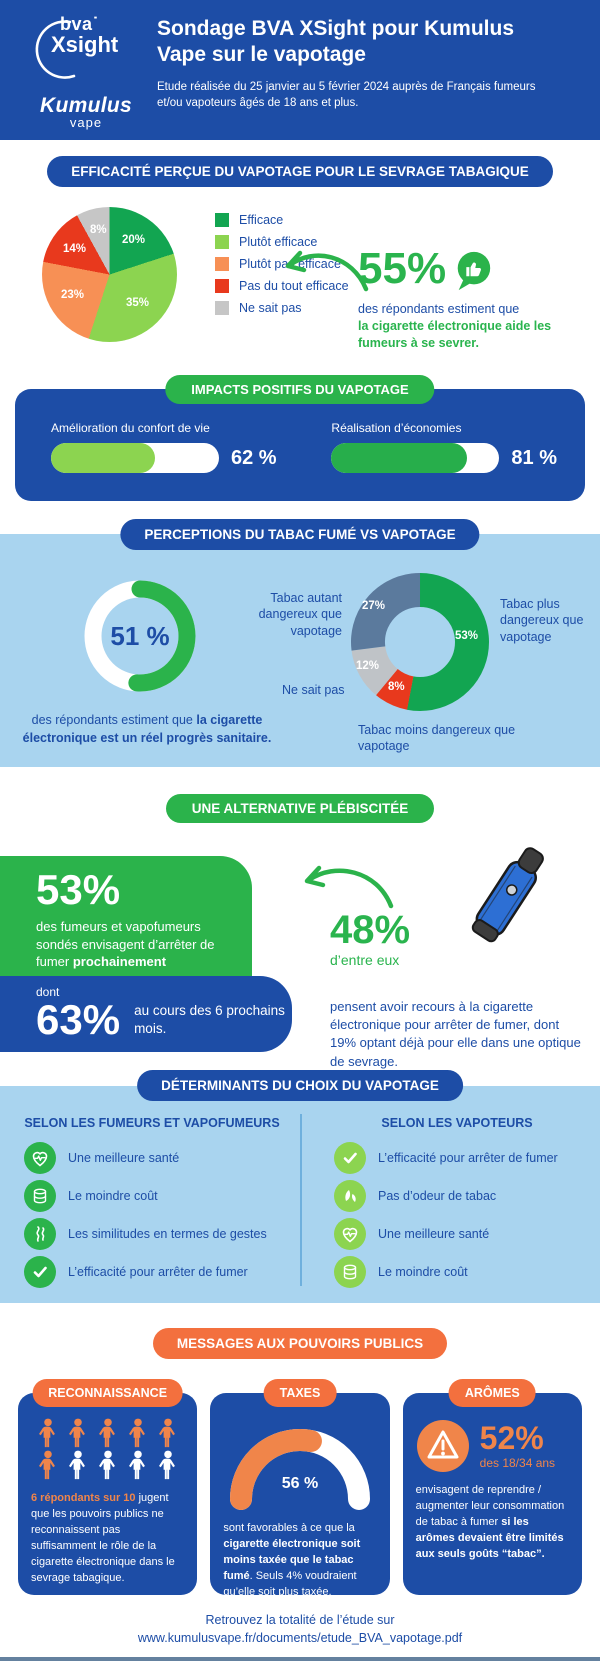 This screenshot has width=600, height=1661. Describe the element at coordinates (162, 1158) in the screenshot. I see `list-item: Une meilleure santé` at that location.